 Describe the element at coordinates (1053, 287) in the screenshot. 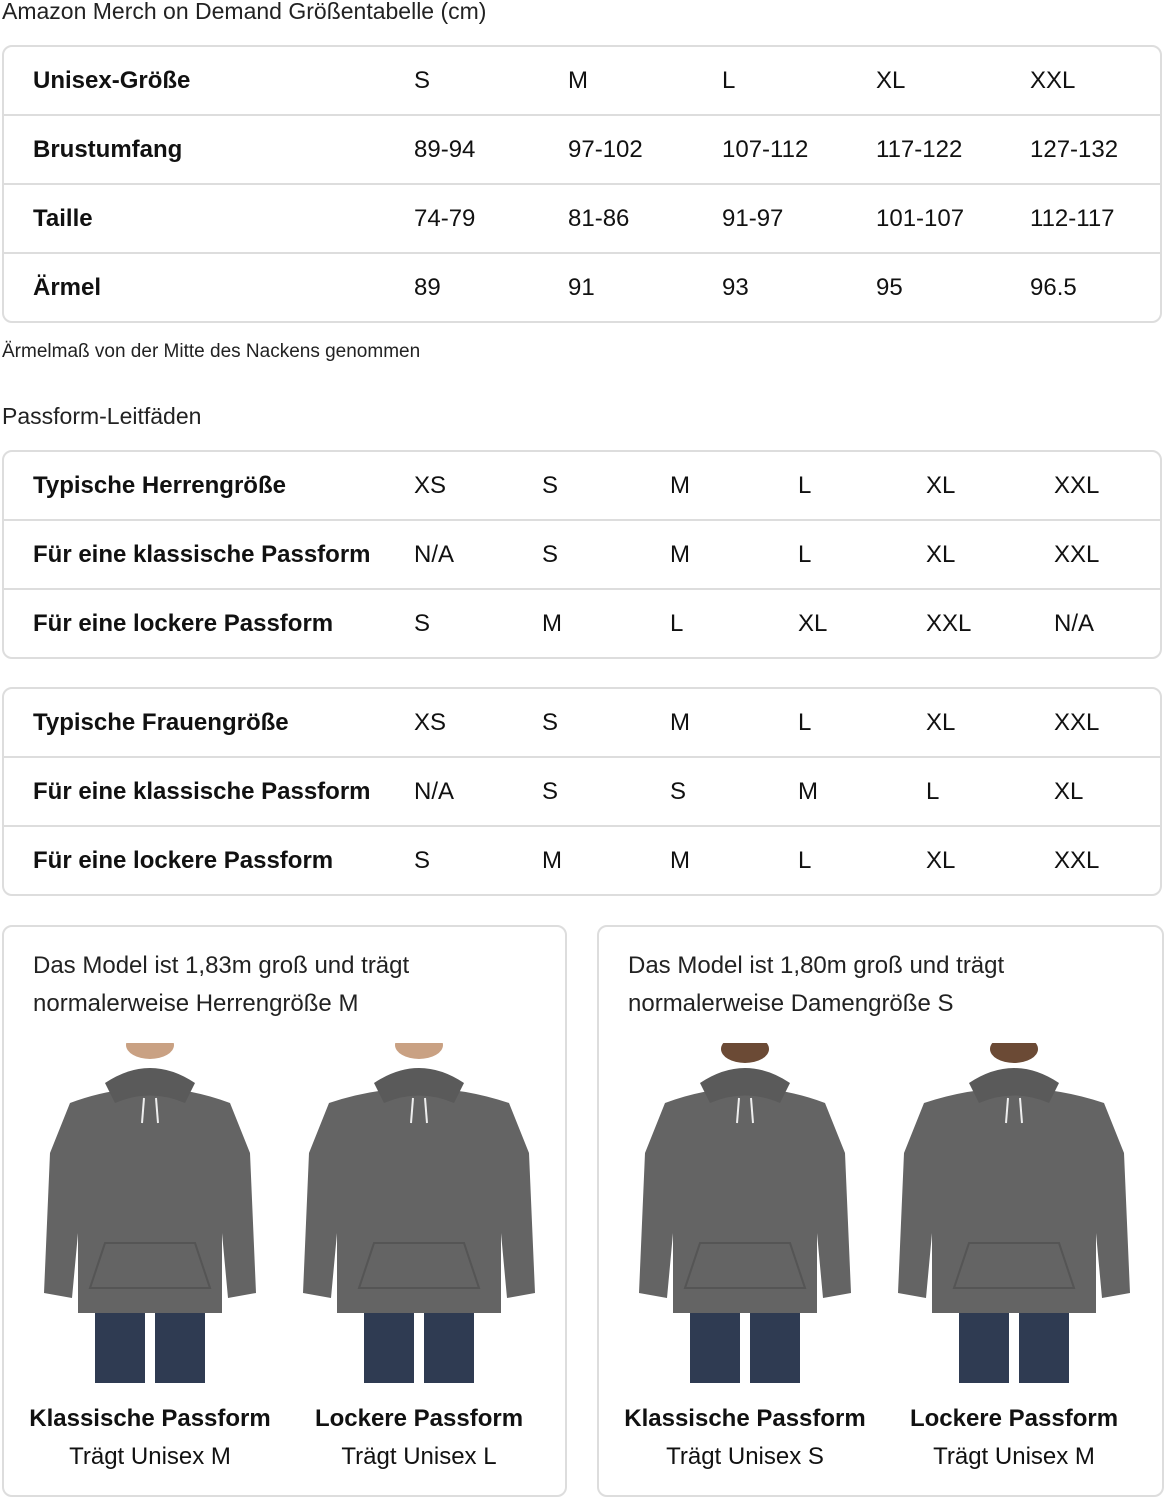

I see `table-cell: 96.5` at that location.